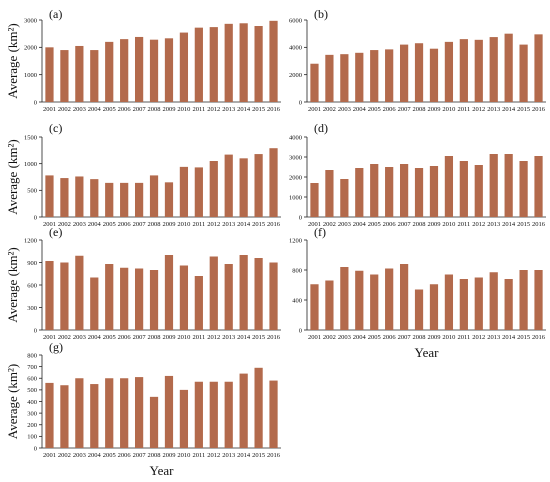 This screenshot has height=482, width=550. I want to click on y-tick-label: 1500, so click(30, 137).